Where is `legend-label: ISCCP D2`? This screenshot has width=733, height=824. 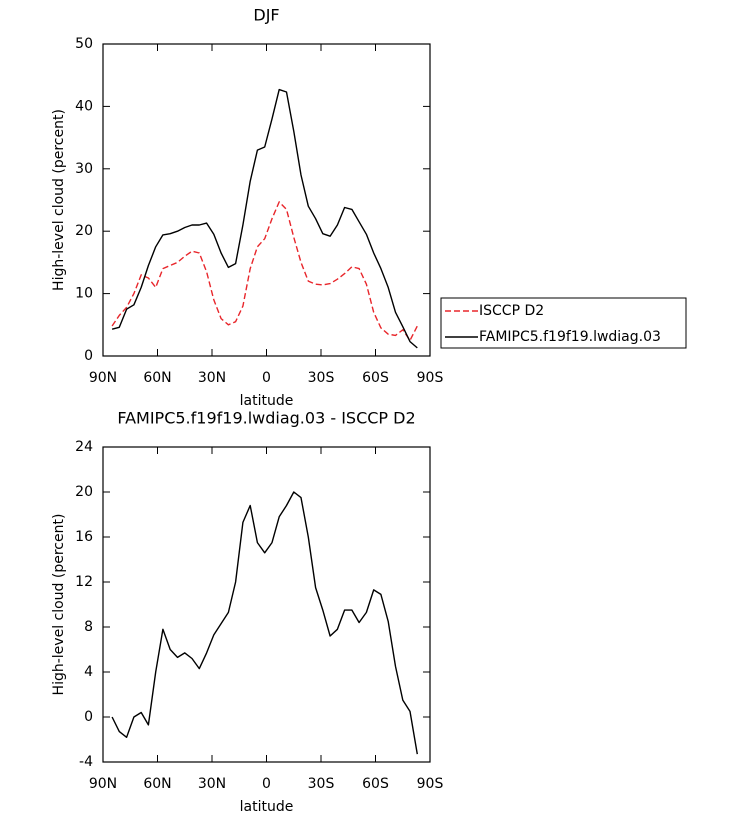 legend-label: ISCCP D2 is located at coordinates (511, 311).